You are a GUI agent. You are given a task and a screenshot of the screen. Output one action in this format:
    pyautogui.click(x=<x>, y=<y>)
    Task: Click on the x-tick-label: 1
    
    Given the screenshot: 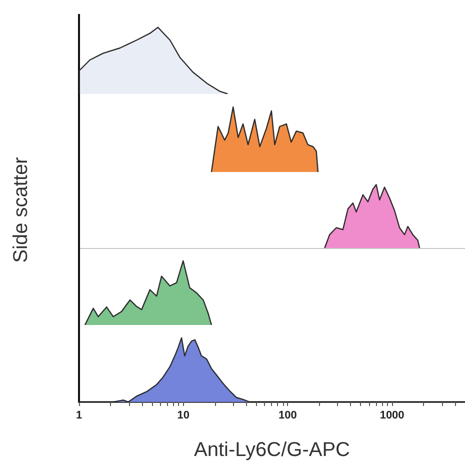 What is the action you would take?
    pyautogui.click(x=79, y=416)
    